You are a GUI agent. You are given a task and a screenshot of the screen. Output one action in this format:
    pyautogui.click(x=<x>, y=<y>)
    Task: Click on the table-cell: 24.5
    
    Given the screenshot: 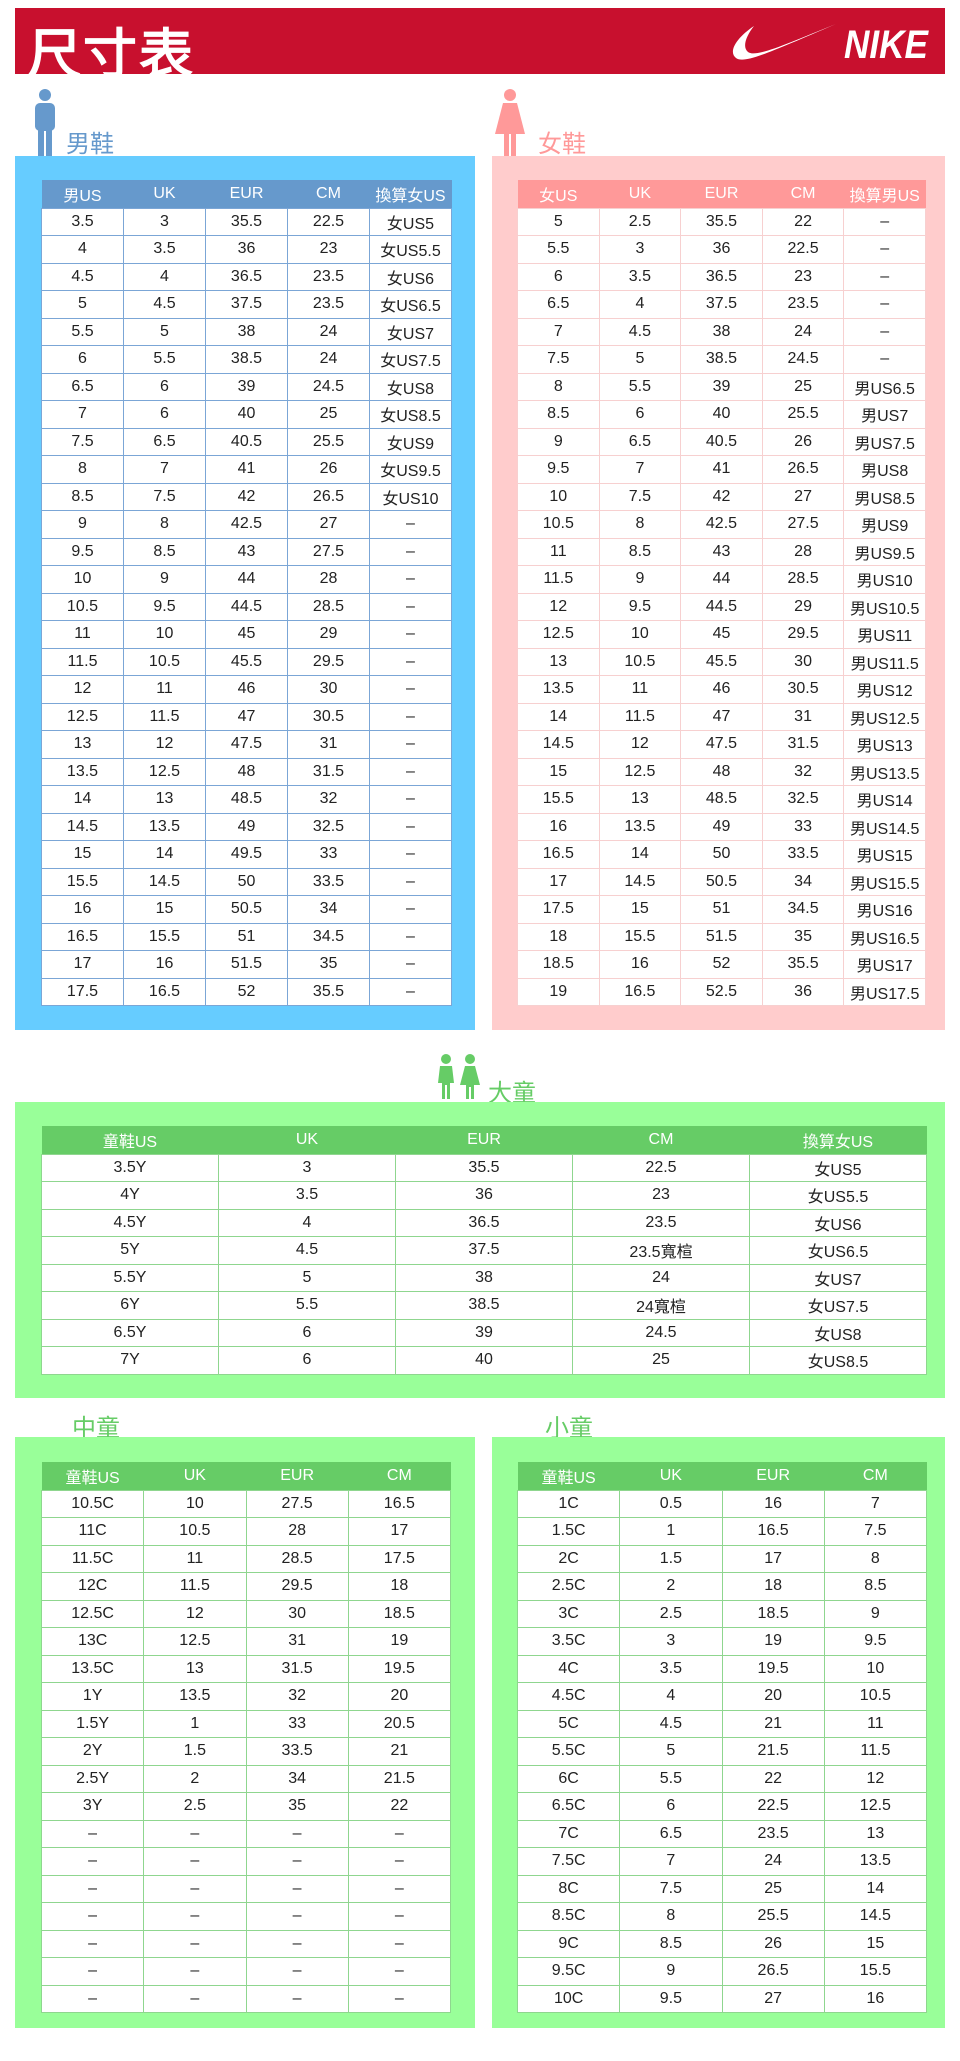 What is the action you would take?
    pyautogui.click(x=661, y=1332)
    